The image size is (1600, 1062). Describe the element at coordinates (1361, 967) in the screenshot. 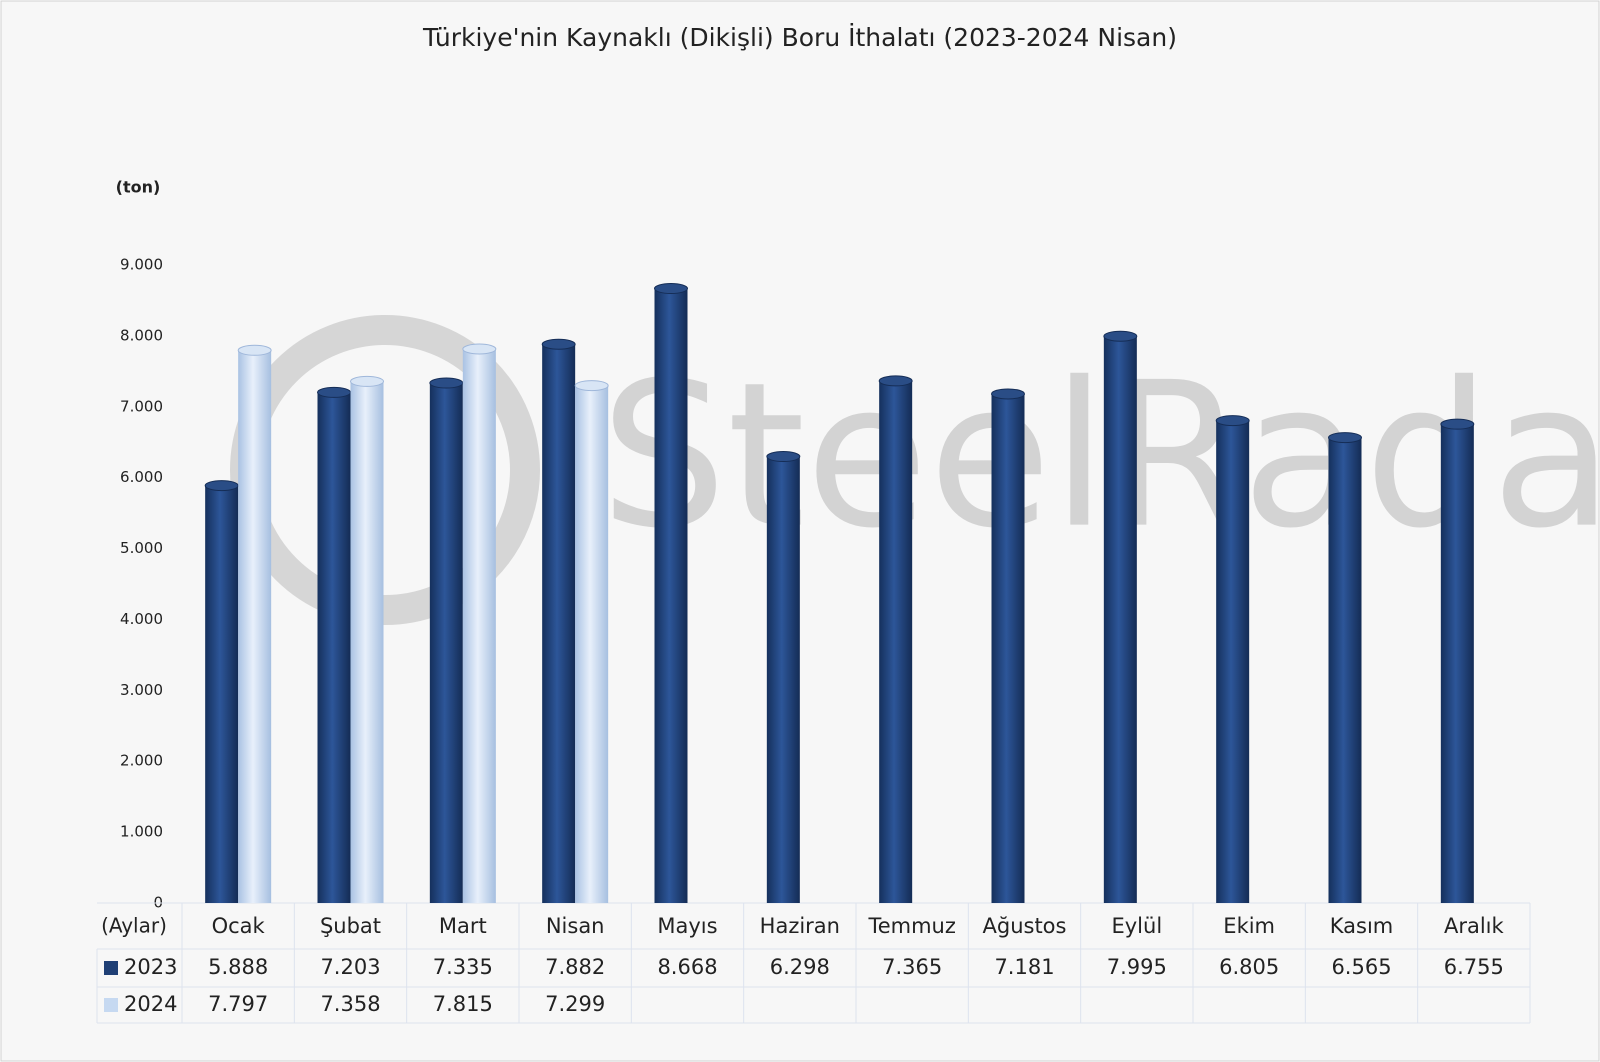

I see `data-label: 6.565` at that location.